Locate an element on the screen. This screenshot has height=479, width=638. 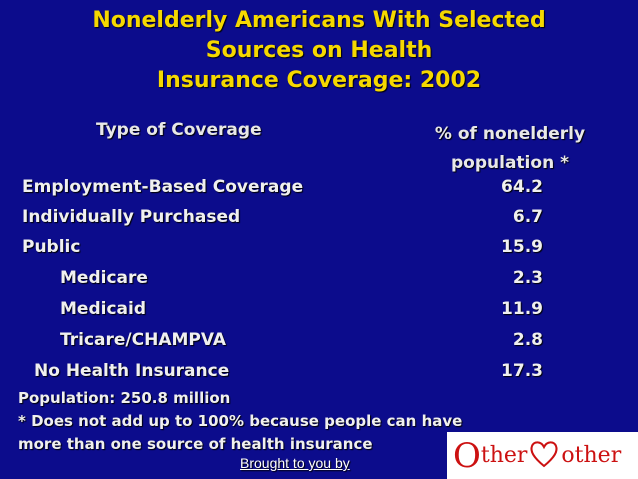
row-label: No Health Insurance is located at coordinates (132, 371).